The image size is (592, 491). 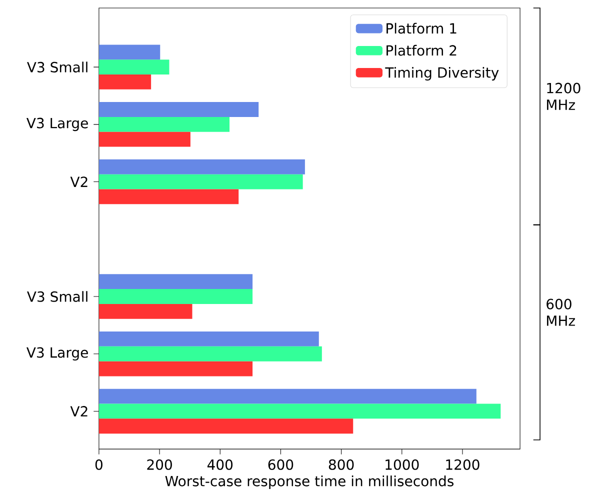 What do you see at coordinates (402, 464) in the screenshot?
I see `x-tick-label: 1000` at bounding box center [402, 464].